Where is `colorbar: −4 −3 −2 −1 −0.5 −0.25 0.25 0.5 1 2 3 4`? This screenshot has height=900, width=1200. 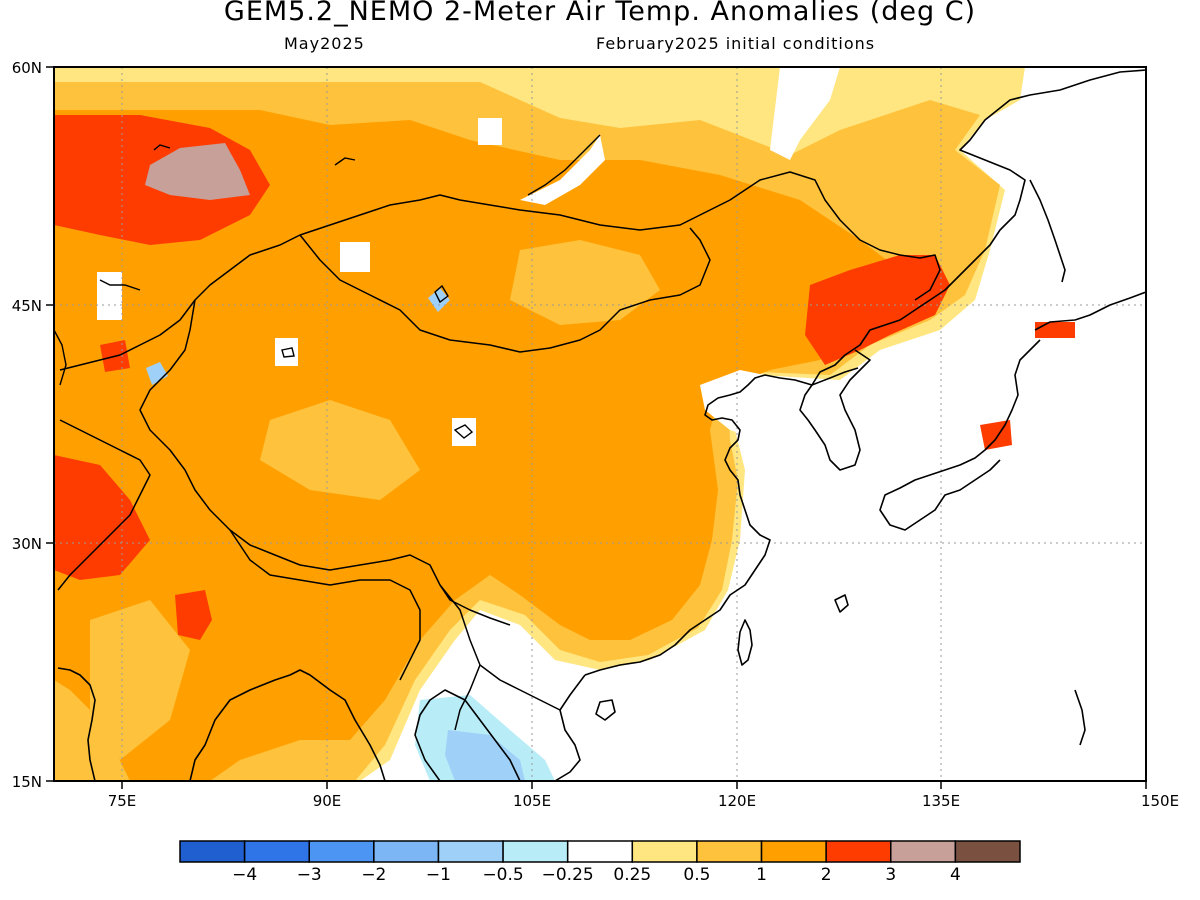 colorbar: −4 −3 −2 −1 −0.5 −0.25 0.25 0.5 1 2 3 4 is located at coordinates (600, 862).